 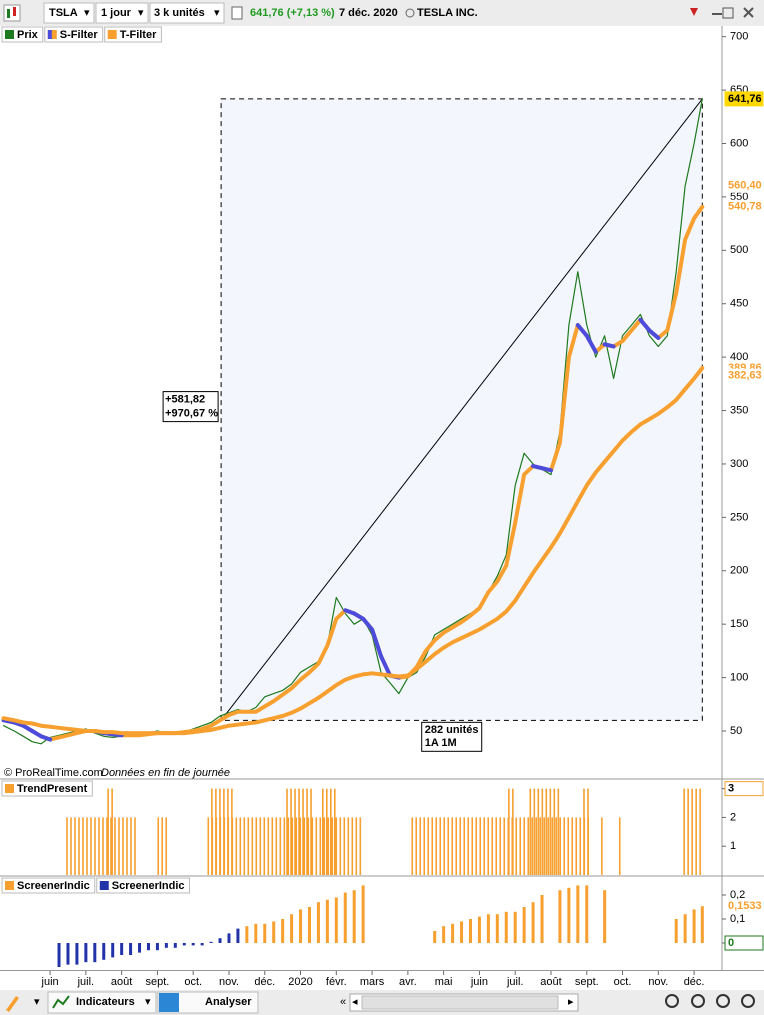 What do you see at coordinates (739, 517) in the screenshot?
I see `y-tick-label: 250` at bounding box center [739, 517].